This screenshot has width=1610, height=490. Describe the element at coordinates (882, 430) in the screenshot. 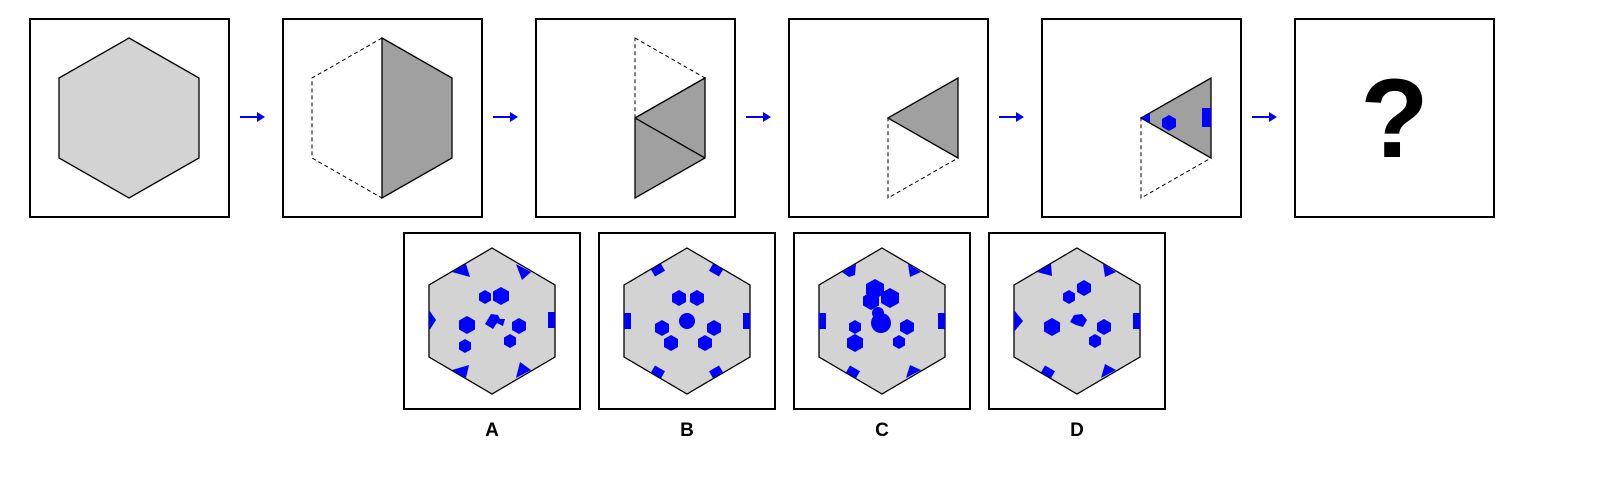

I see `option-label-c: C` at that location.